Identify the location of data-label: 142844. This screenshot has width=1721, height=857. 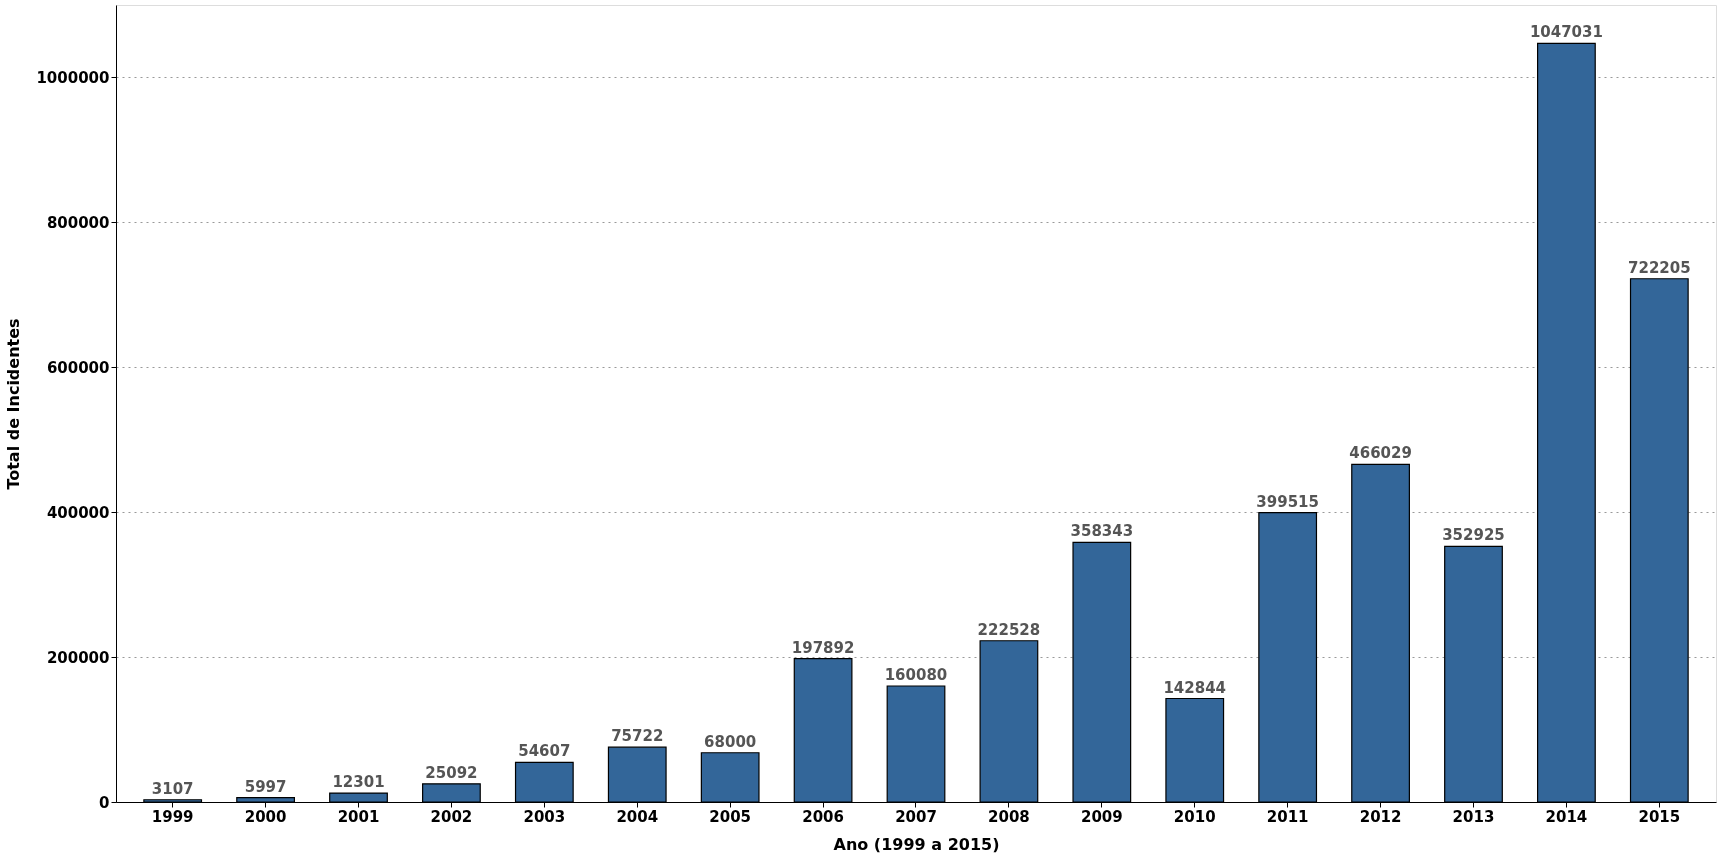
(1195, 687).